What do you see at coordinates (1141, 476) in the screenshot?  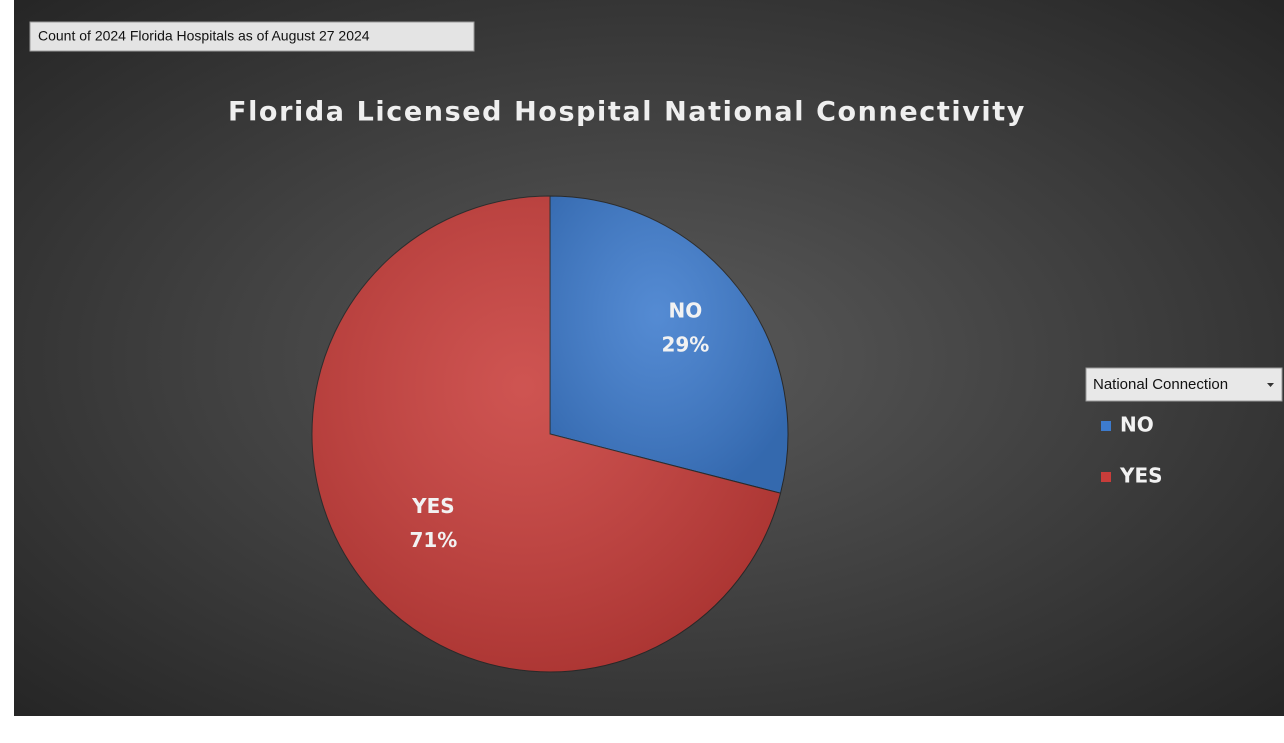 I see `legend-label: YES` at bounding box center [1141, 476].